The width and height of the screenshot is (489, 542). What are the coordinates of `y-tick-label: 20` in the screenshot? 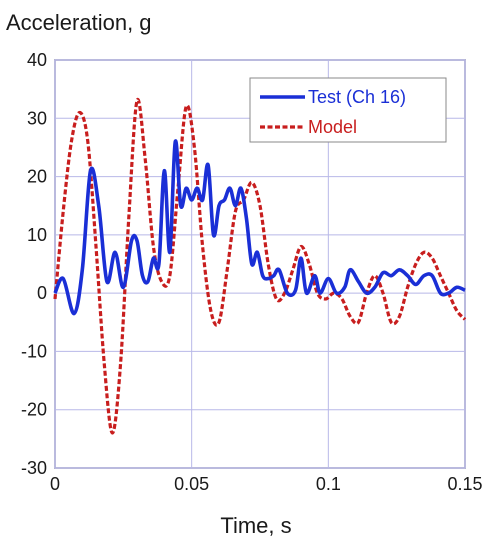 It's located at (37, 177).